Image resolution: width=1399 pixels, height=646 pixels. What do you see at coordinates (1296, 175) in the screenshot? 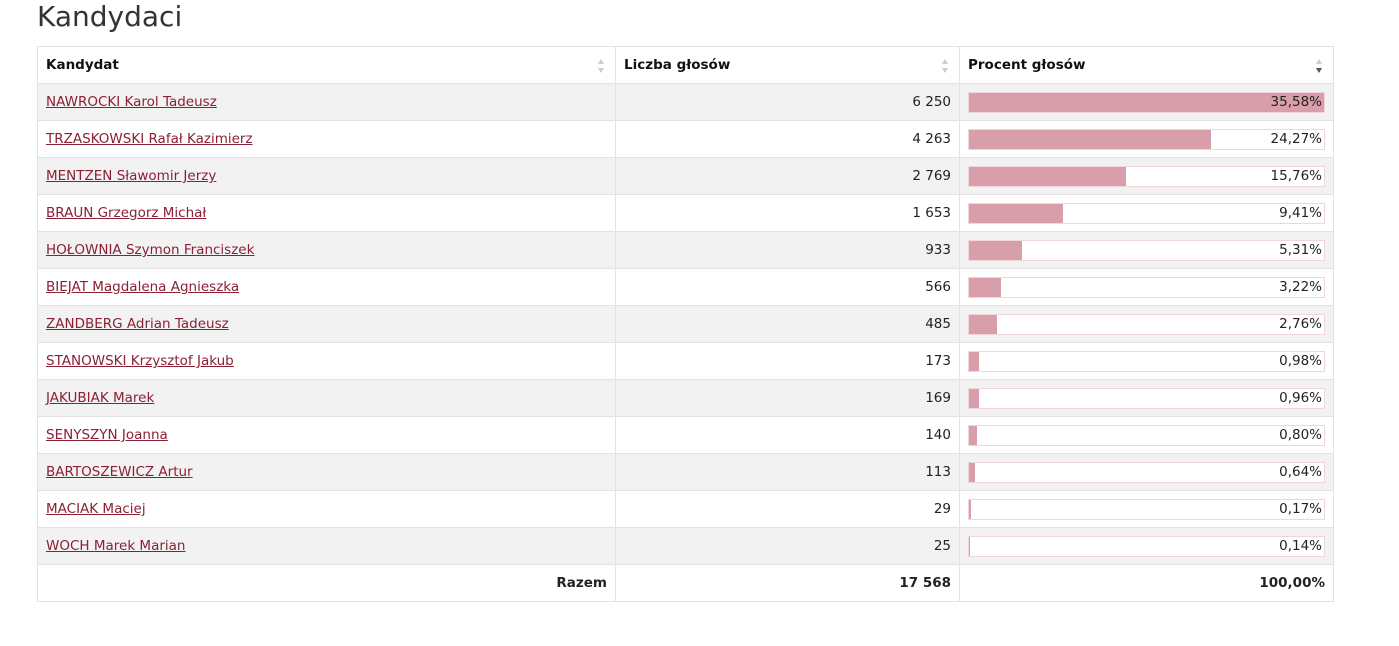
I see `percent-label: 15,76%` at bounding box center [1296, 175].